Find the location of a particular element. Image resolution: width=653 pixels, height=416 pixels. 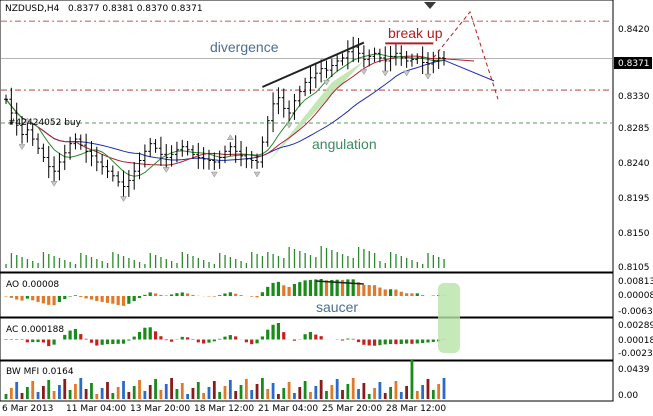

y-tick-2: 0.8330 is located at coordinates (634, 97).